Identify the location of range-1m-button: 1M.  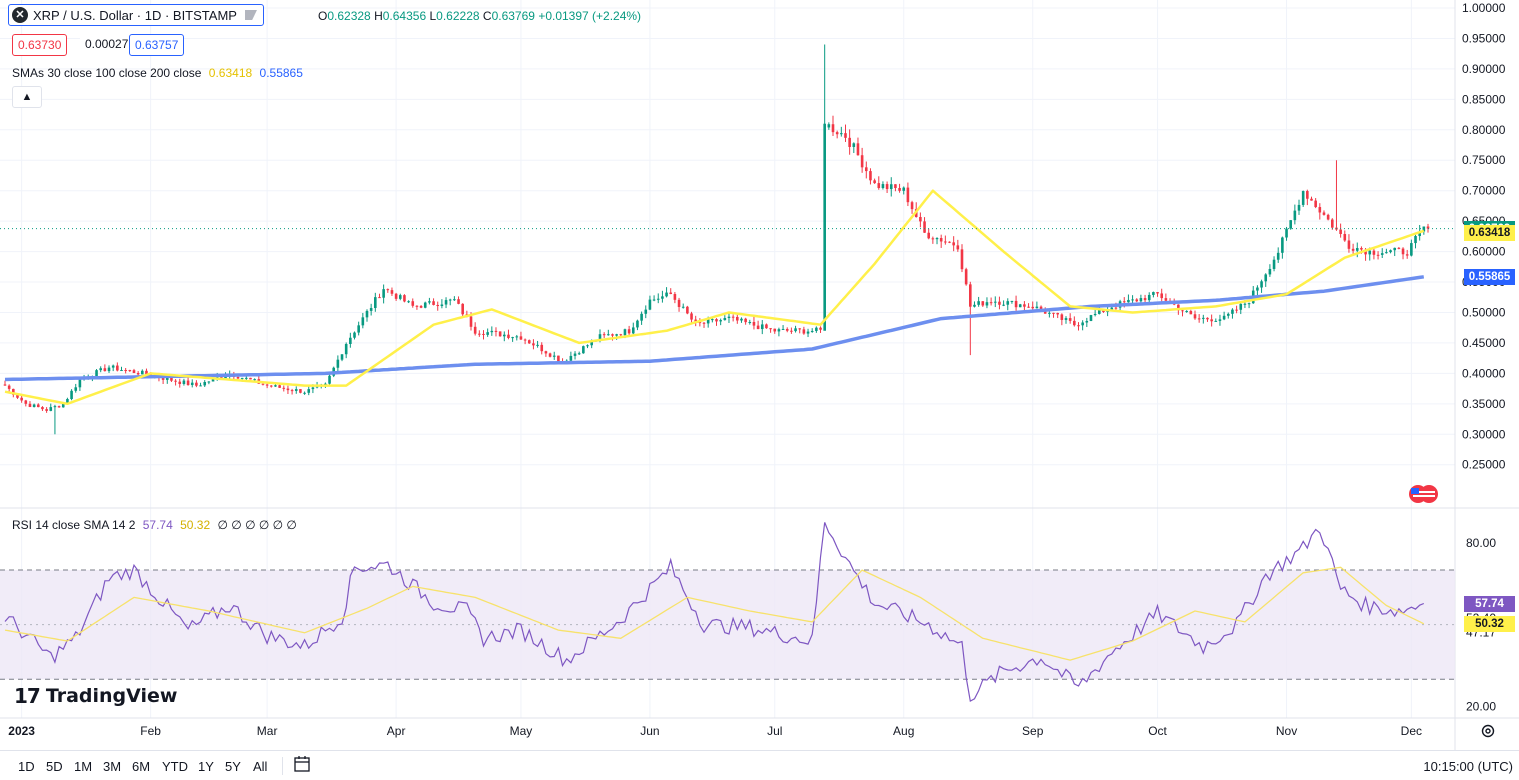
(83, 766).